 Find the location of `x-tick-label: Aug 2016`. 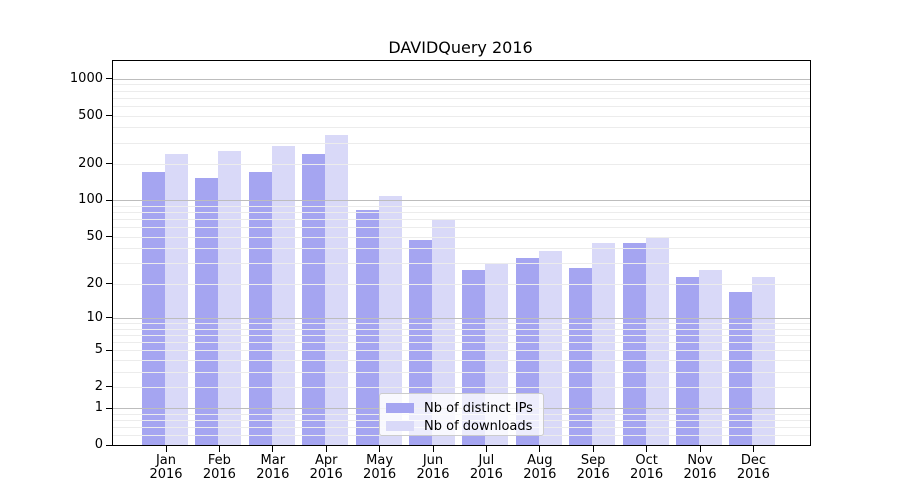

x-tick-label: Aug 2016 is located at coordinates (540, 468).